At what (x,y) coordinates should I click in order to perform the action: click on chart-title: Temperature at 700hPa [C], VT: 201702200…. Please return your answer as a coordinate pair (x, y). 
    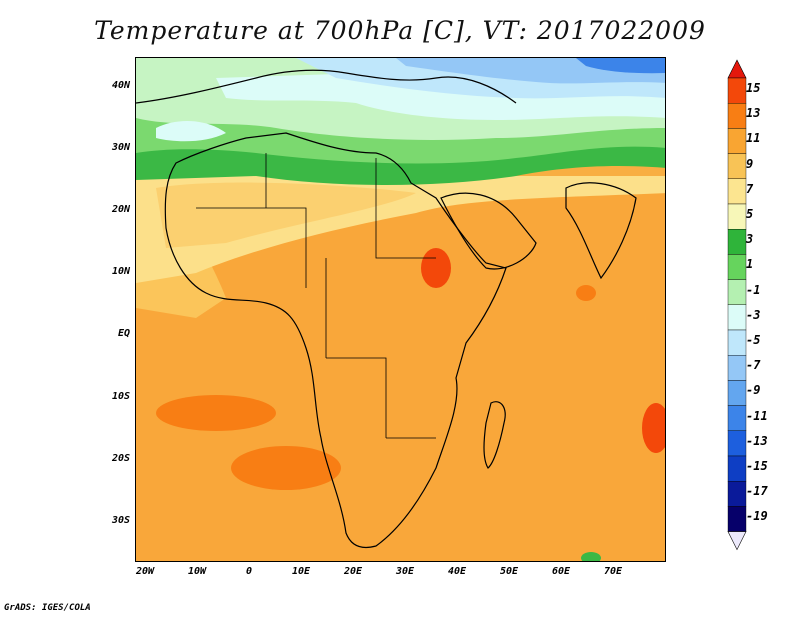
    Looking at the image, I should click on (400, 30).